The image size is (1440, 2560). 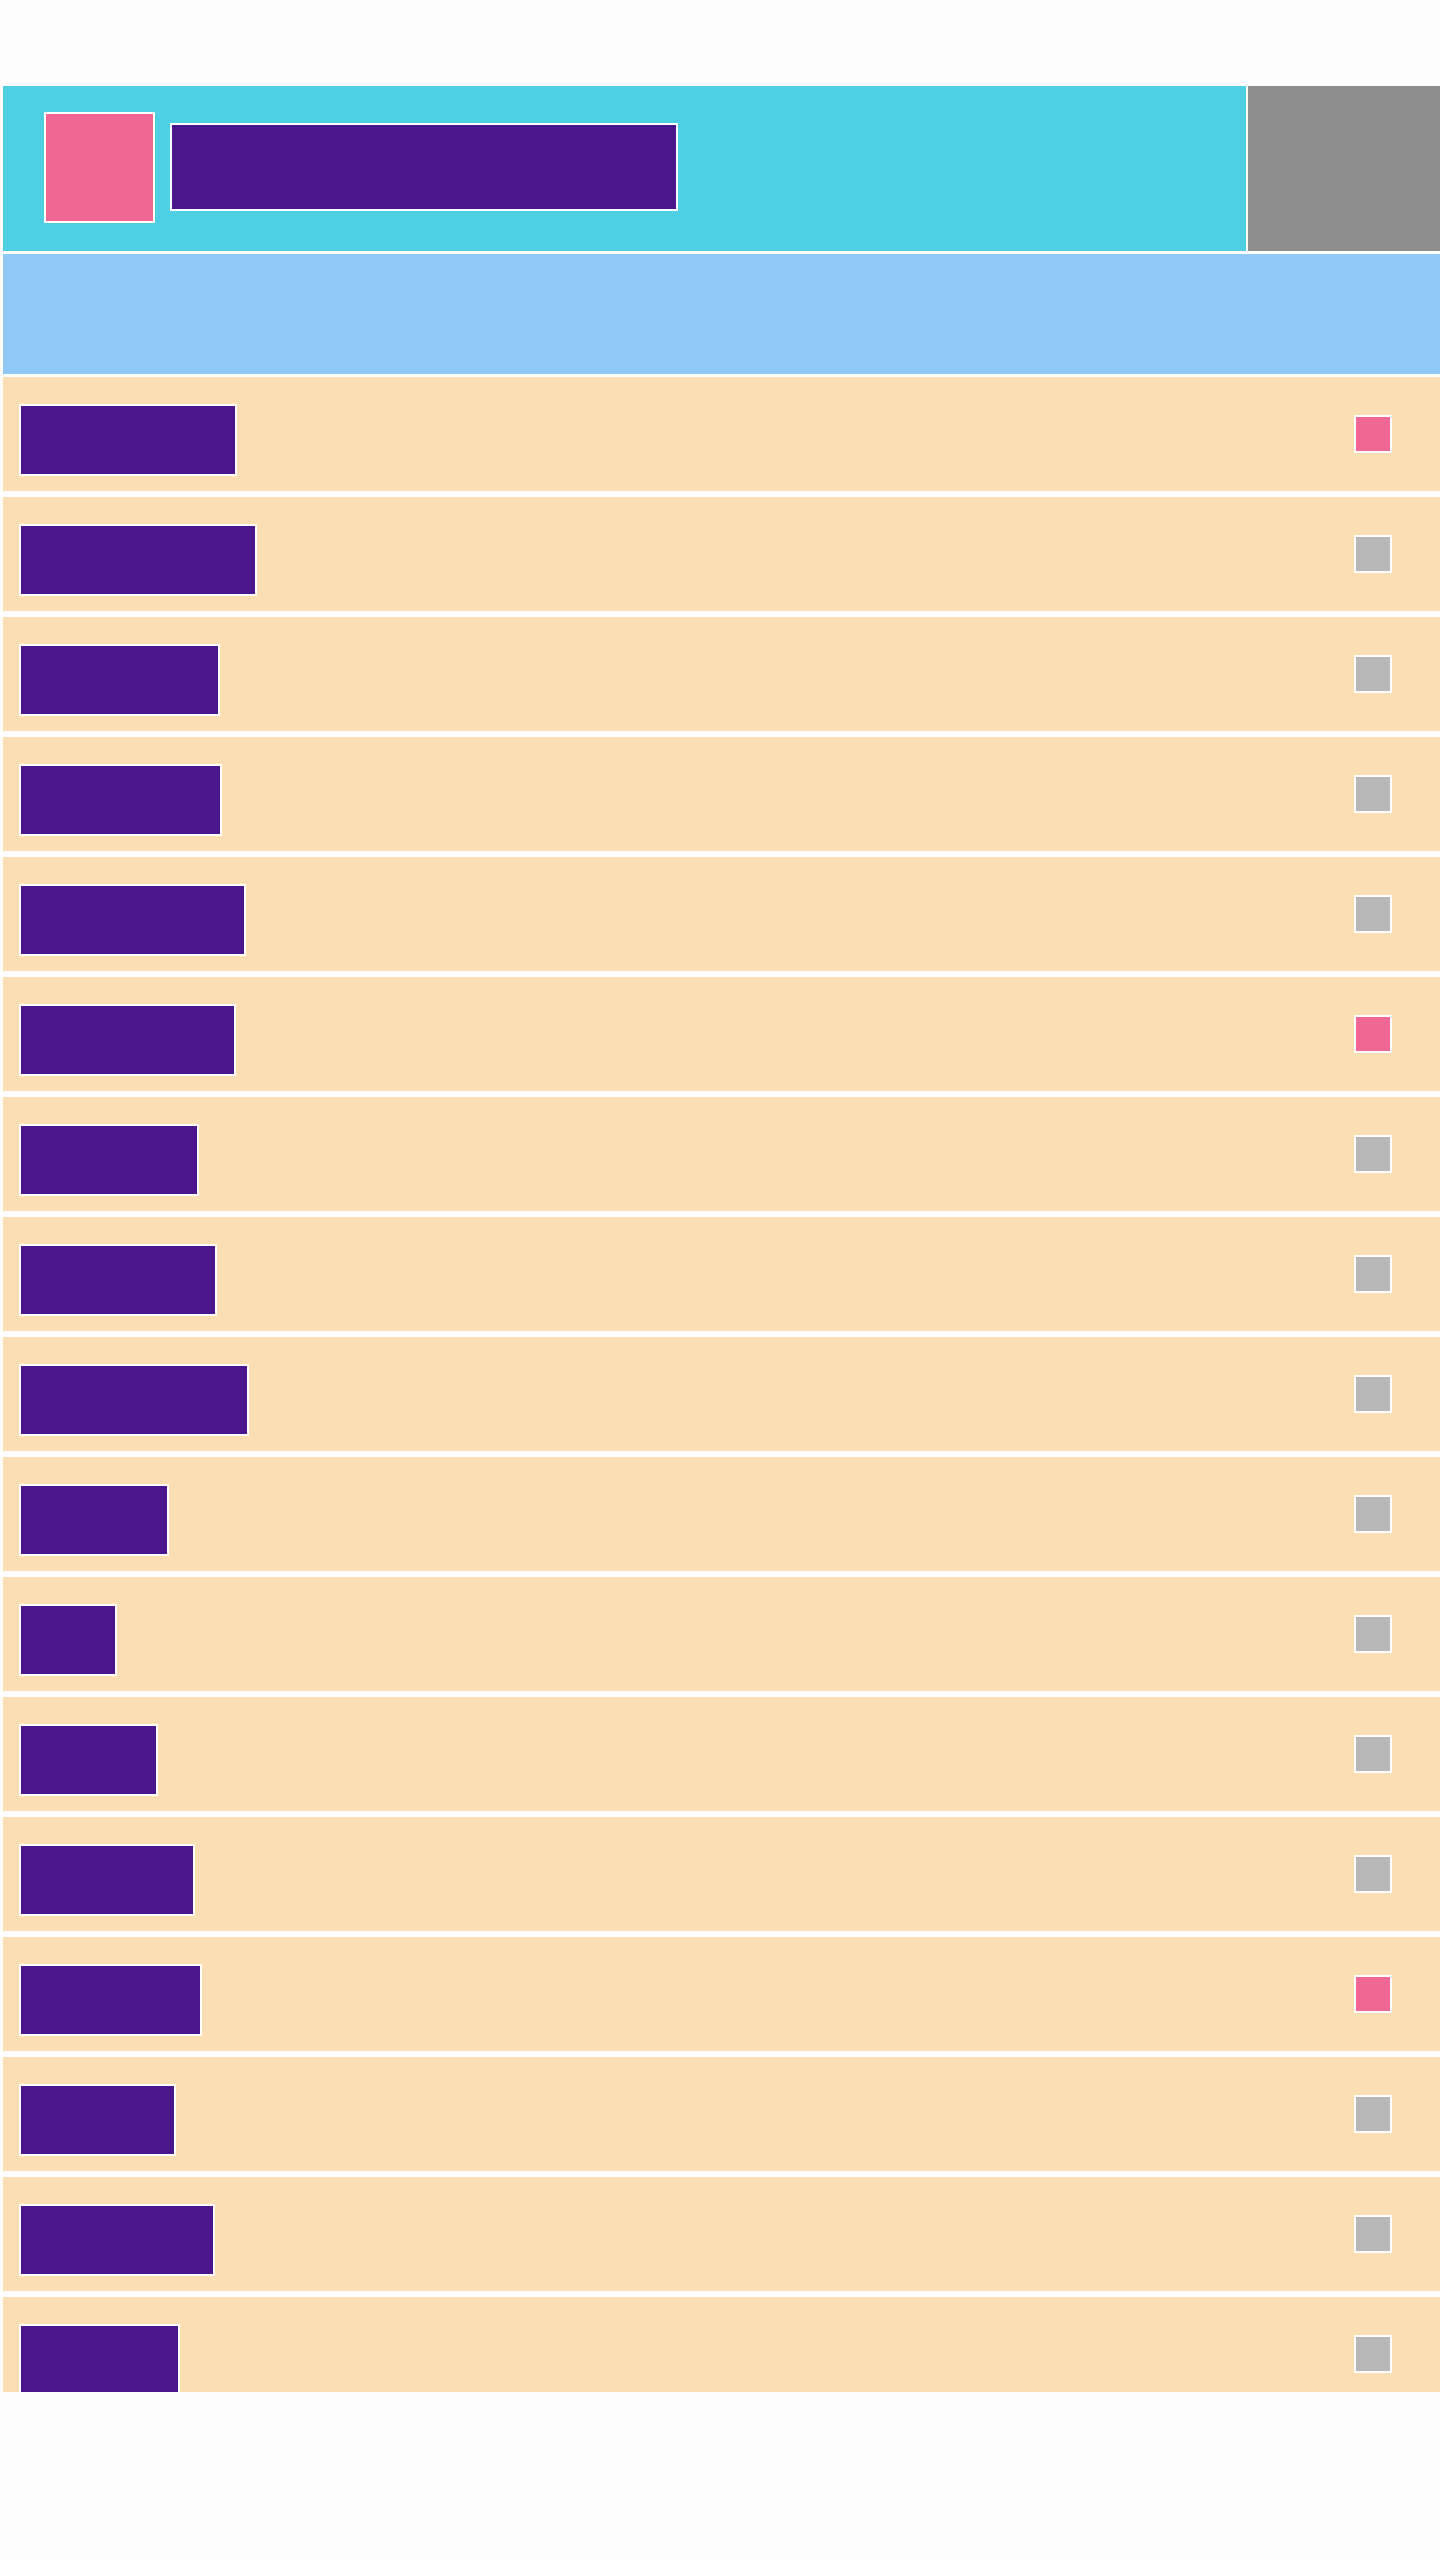 I want to click on app-logo-icon, so click(x=99, y=167).